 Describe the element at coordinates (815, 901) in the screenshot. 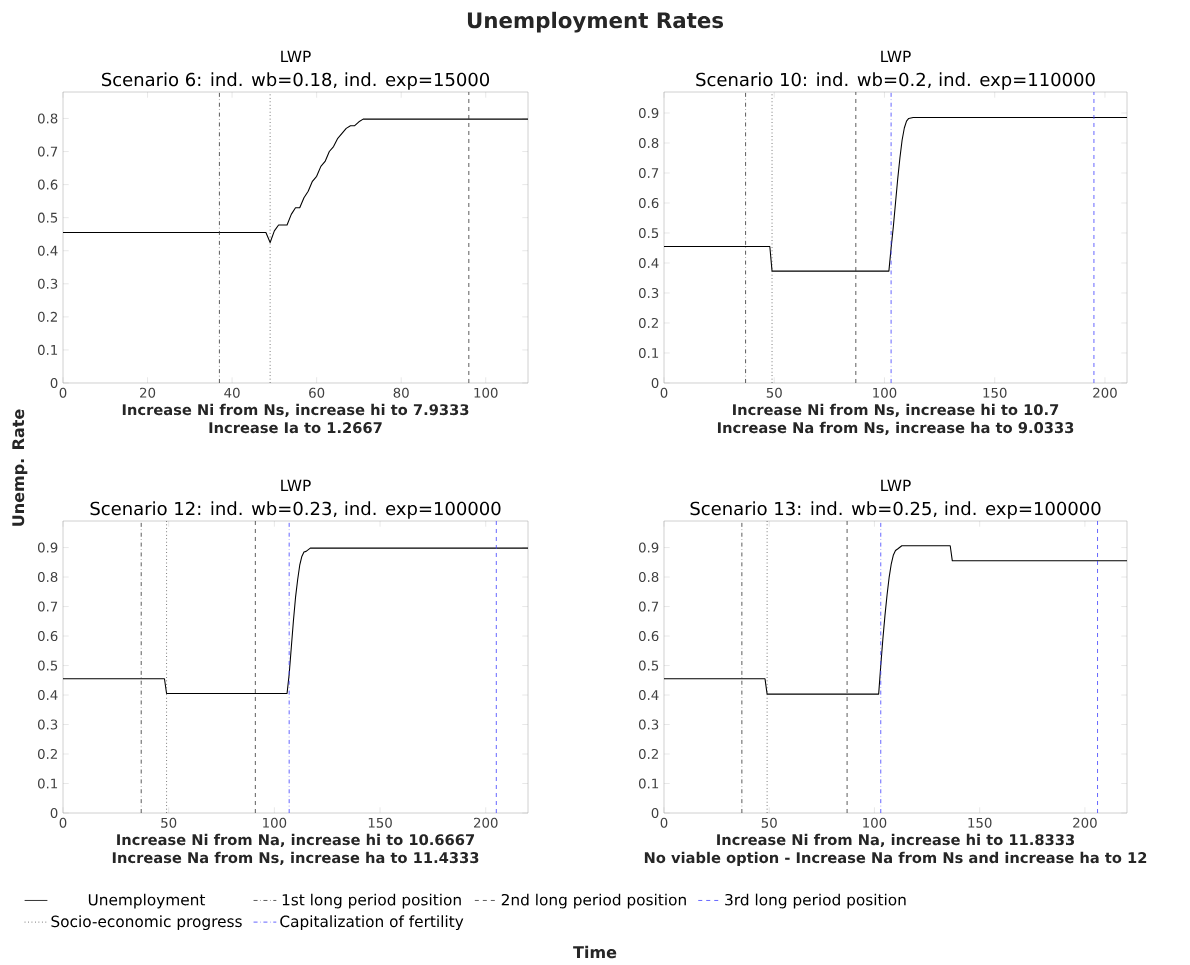

I see `legend-label: 3rd long period position` at that location.